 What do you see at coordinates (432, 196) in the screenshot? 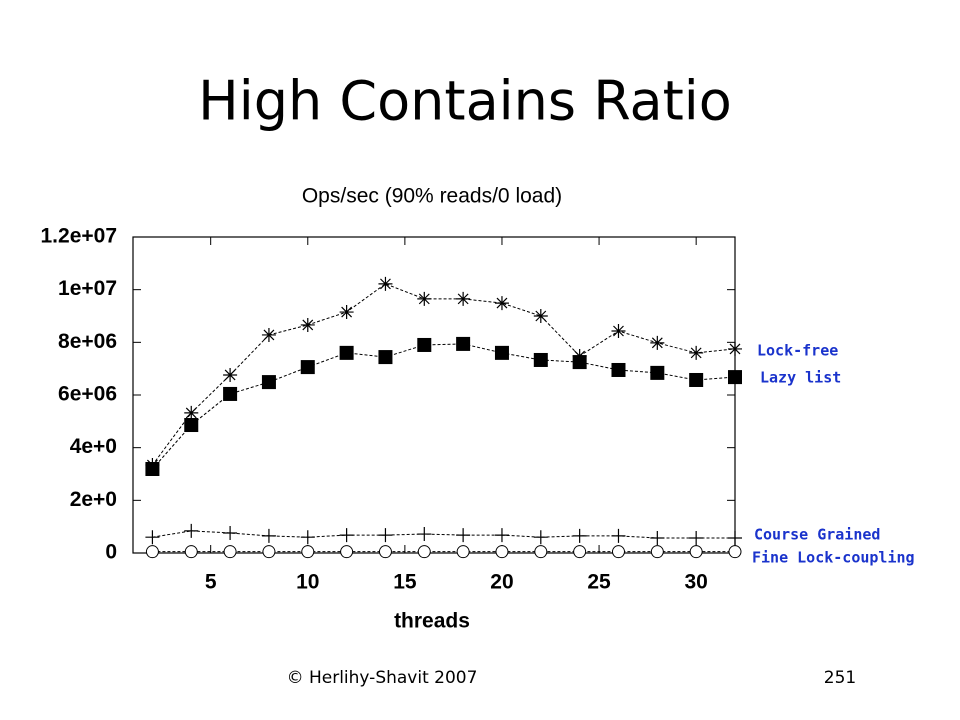
I see `chart-title: Ops/sec (90% reads/0 load)` at bounding box center [432, 196].